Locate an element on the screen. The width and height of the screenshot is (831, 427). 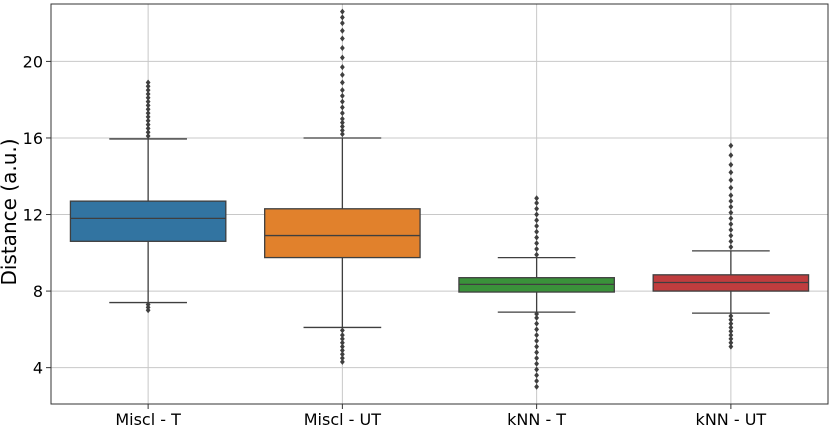
y-tick-label: 4 is located at coordinates (38, 368).